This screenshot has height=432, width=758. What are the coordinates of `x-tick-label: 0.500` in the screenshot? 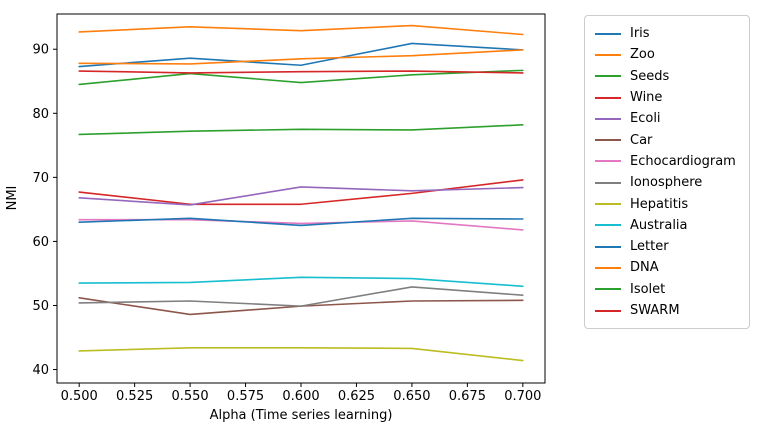 It's located at (79, 396).